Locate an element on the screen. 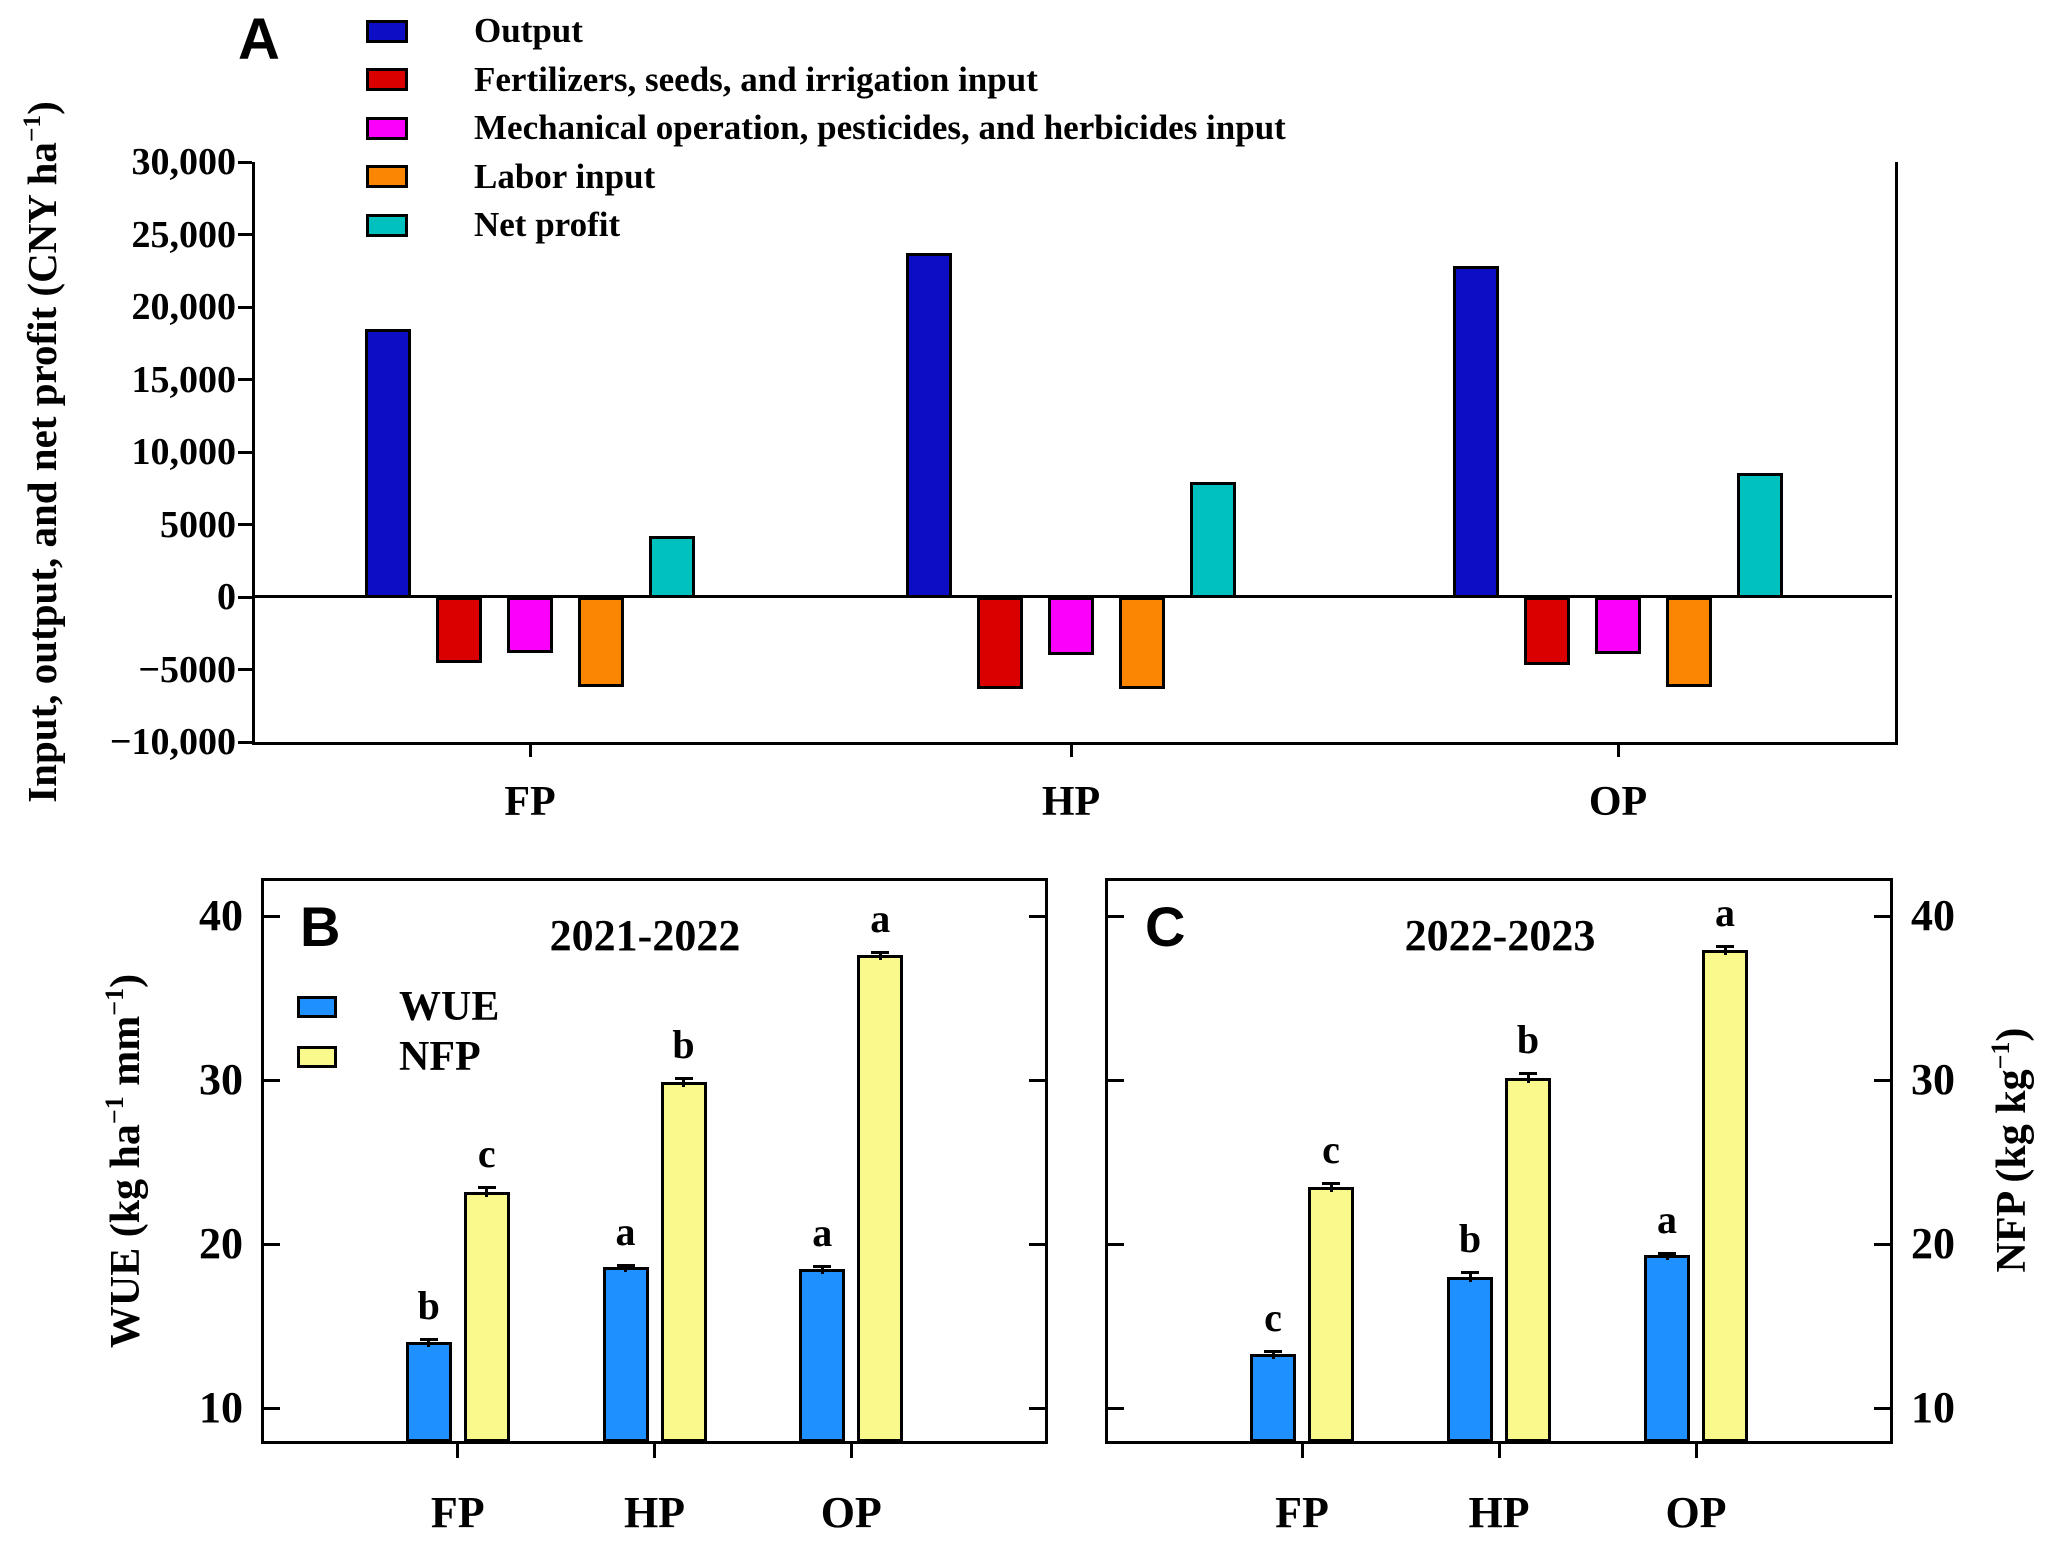  panel-a-zero-line is located at coordinates (1072, 596).